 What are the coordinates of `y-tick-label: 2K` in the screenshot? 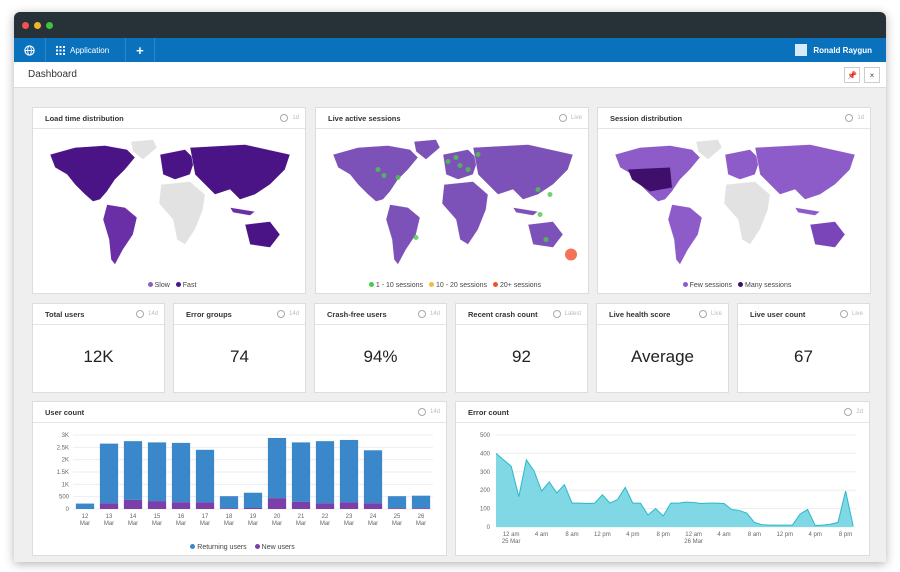 It's located at (65, 461).